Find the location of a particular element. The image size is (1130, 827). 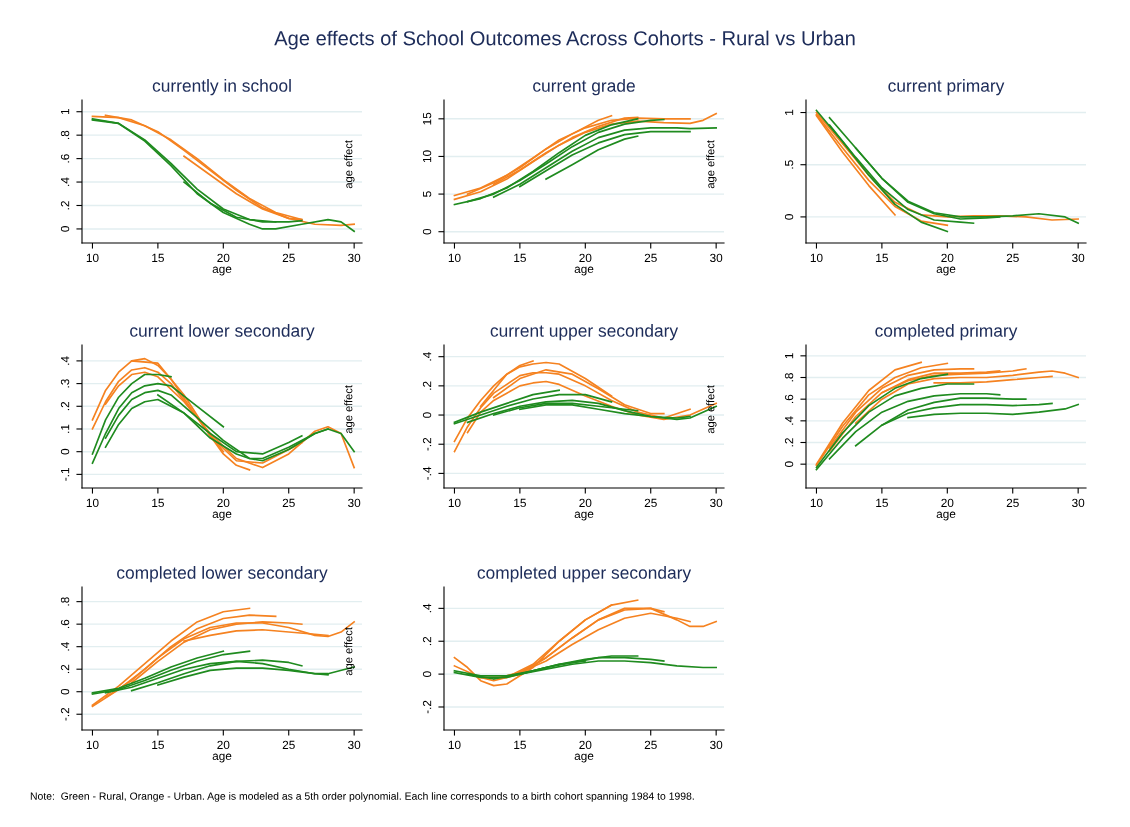

y-tick-label: .3 is located at coordinates (65, 383).